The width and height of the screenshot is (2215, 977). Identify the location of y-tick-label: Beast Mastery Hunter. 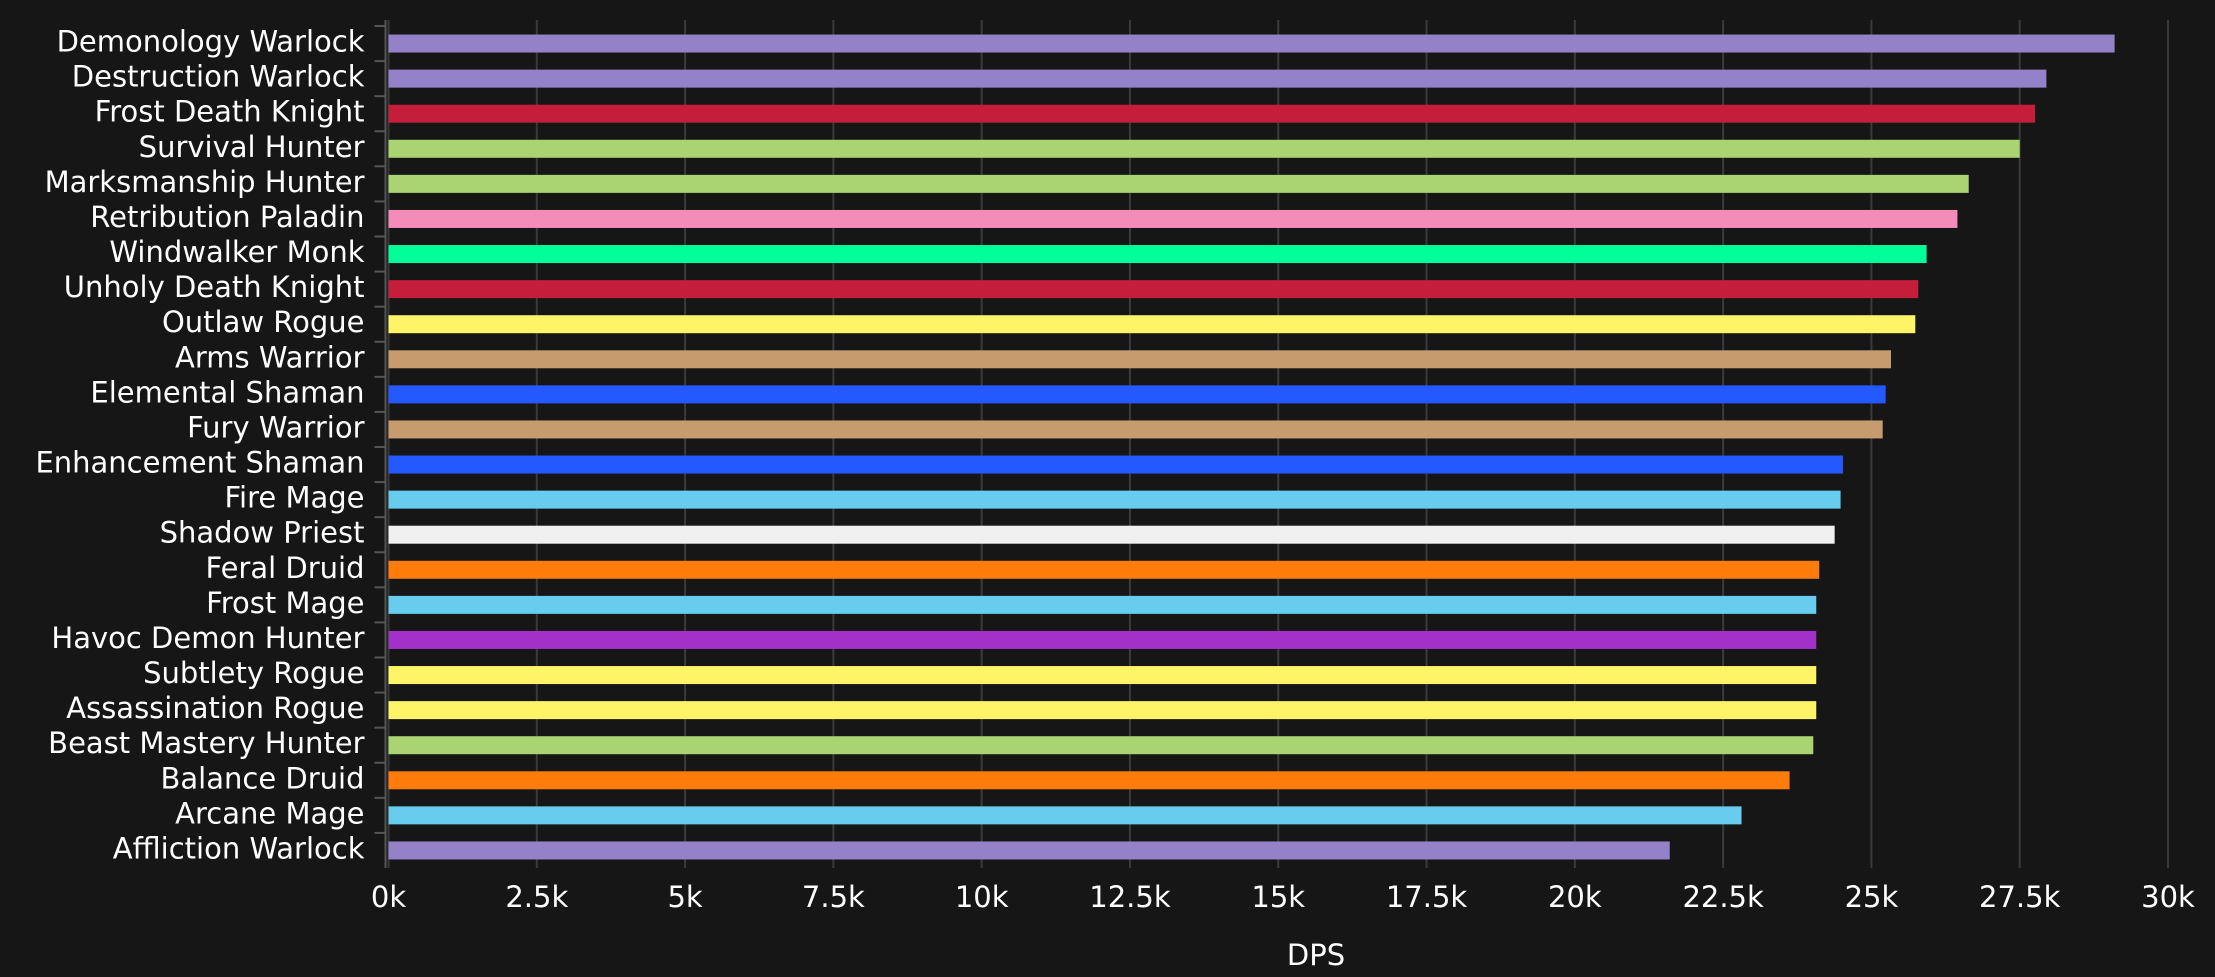
(206, 743).